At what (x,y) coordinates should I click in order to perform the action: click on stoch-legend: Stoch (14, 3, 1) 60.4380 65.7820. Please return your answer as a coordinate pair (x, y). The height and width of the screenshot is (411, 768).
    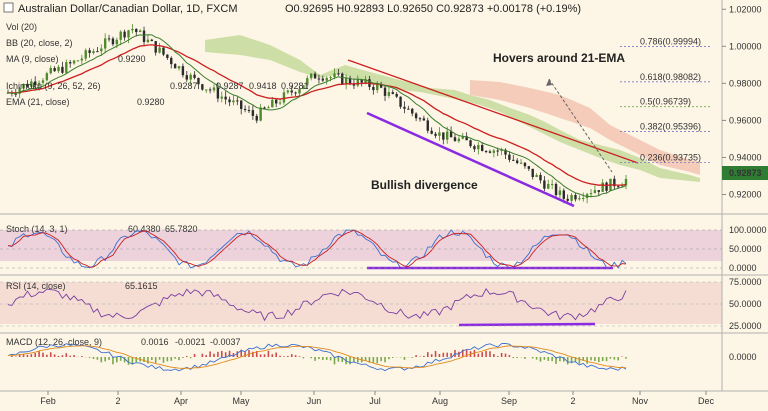
    Looking at the image, I should click on (102, 229).